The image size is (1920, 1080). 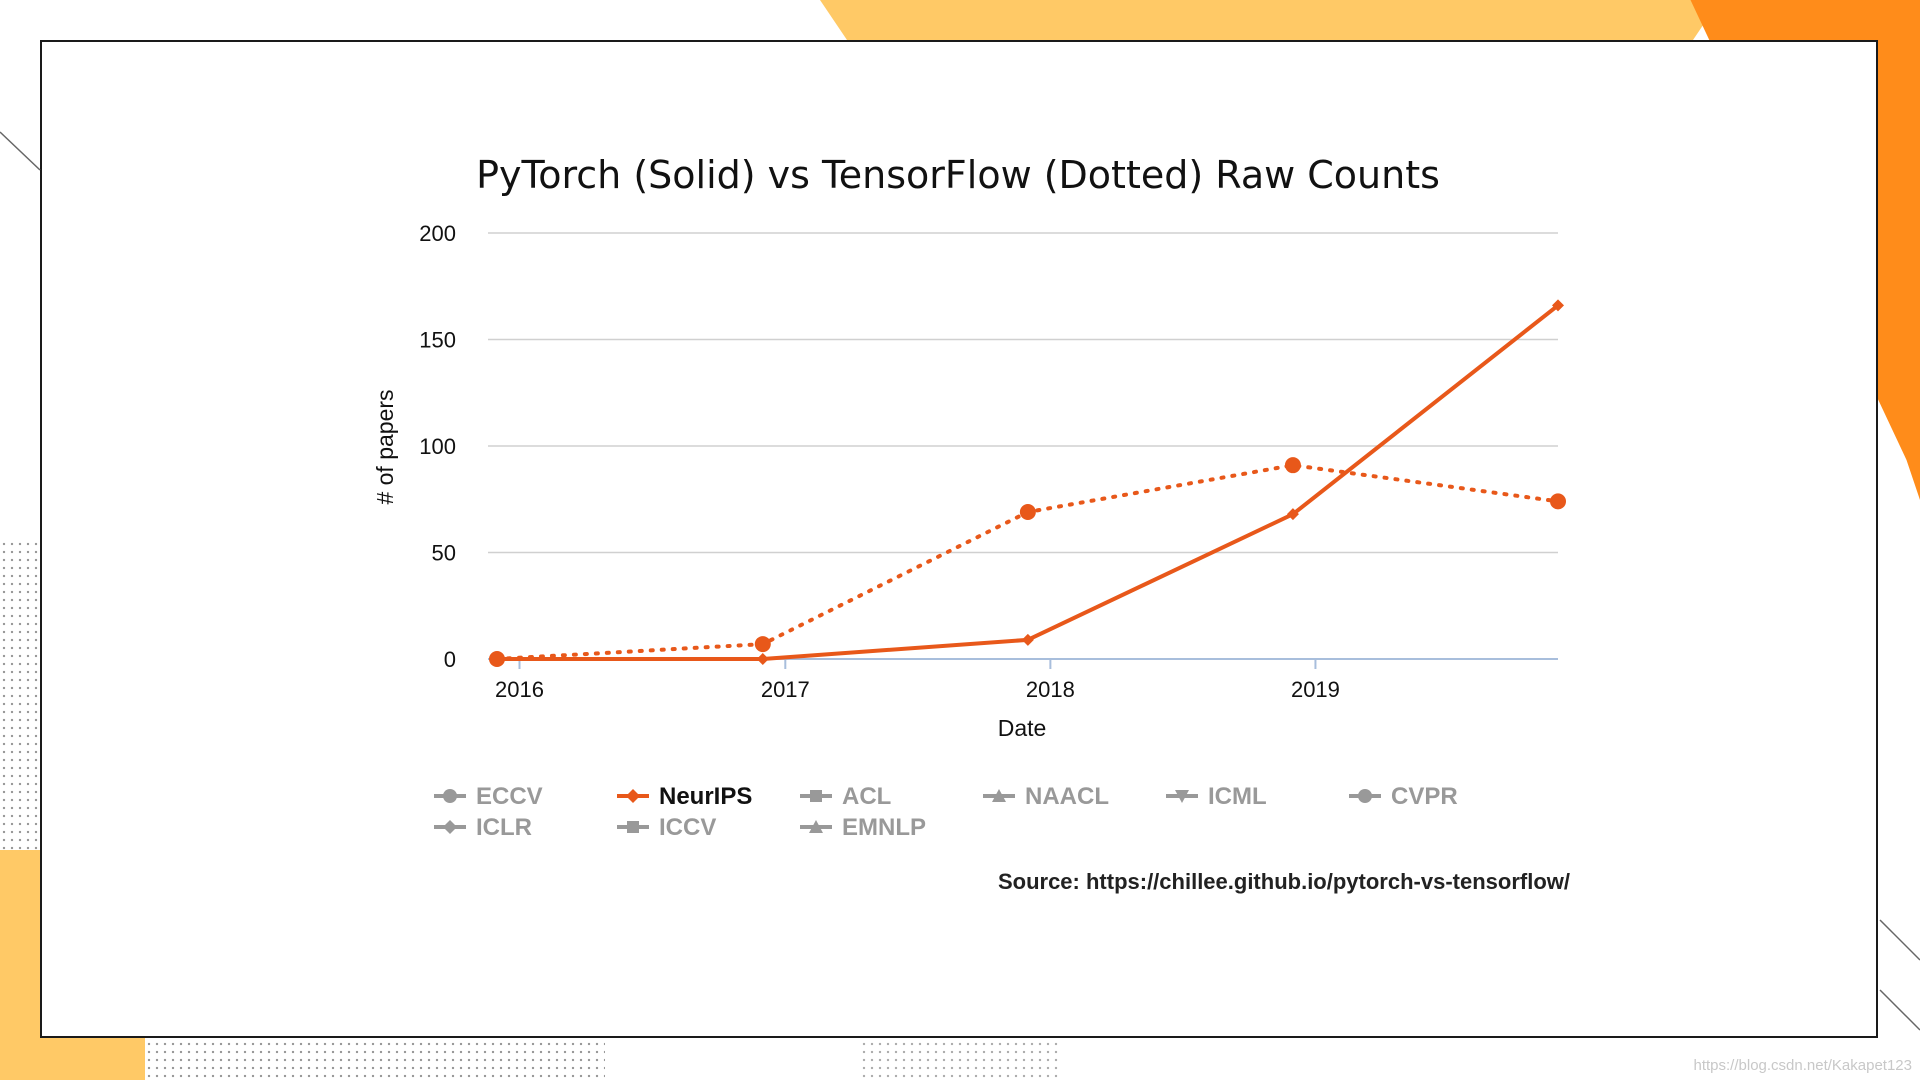 What do you see at coordinates (1027, 562) in the screenshot?
I see `series-line-tensorflow-dotted` at bounding box center [1027, 562].